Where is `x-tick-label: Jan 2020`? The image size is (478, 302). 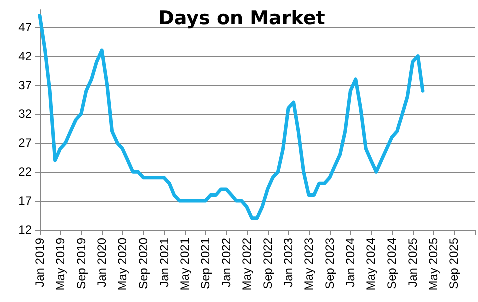 x-tick-label: Jan 2020 is located at coordinates (102, 263).